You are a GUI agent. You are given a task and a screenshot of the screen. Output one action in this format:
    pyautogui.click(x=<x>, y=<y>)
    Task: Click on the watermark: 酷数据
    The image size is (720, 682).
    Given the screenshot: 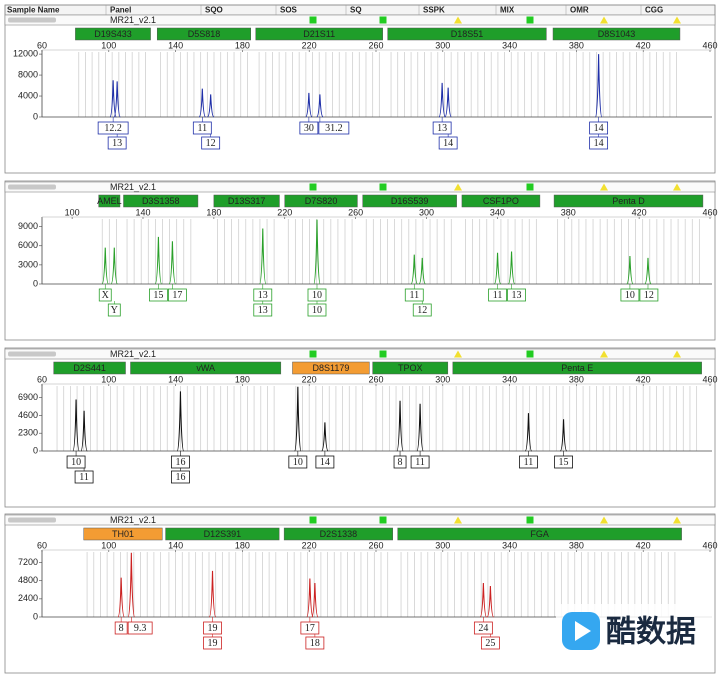 What is the action you would take?
    pyautogui.click(x=651, y=632)
    